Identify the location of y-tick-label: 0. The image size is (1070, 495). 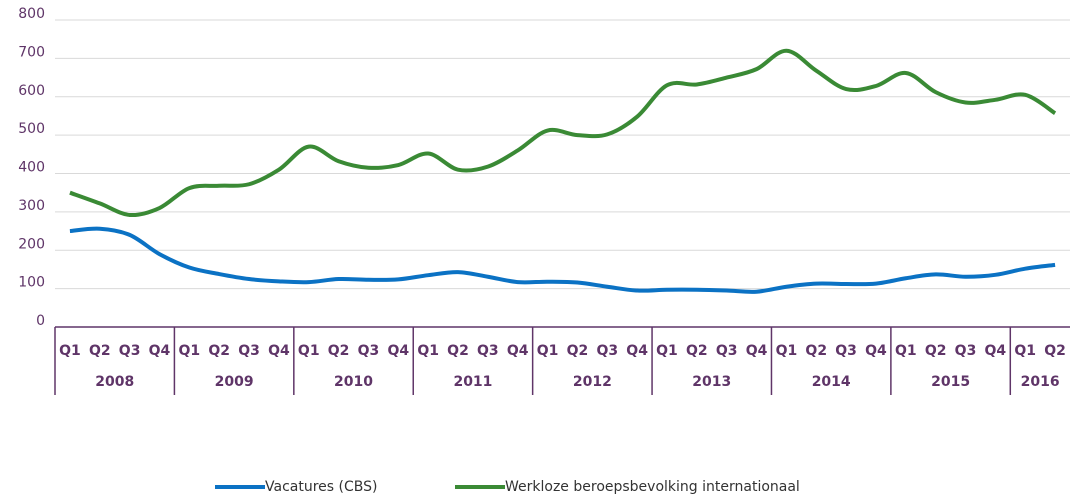
(40, 321).